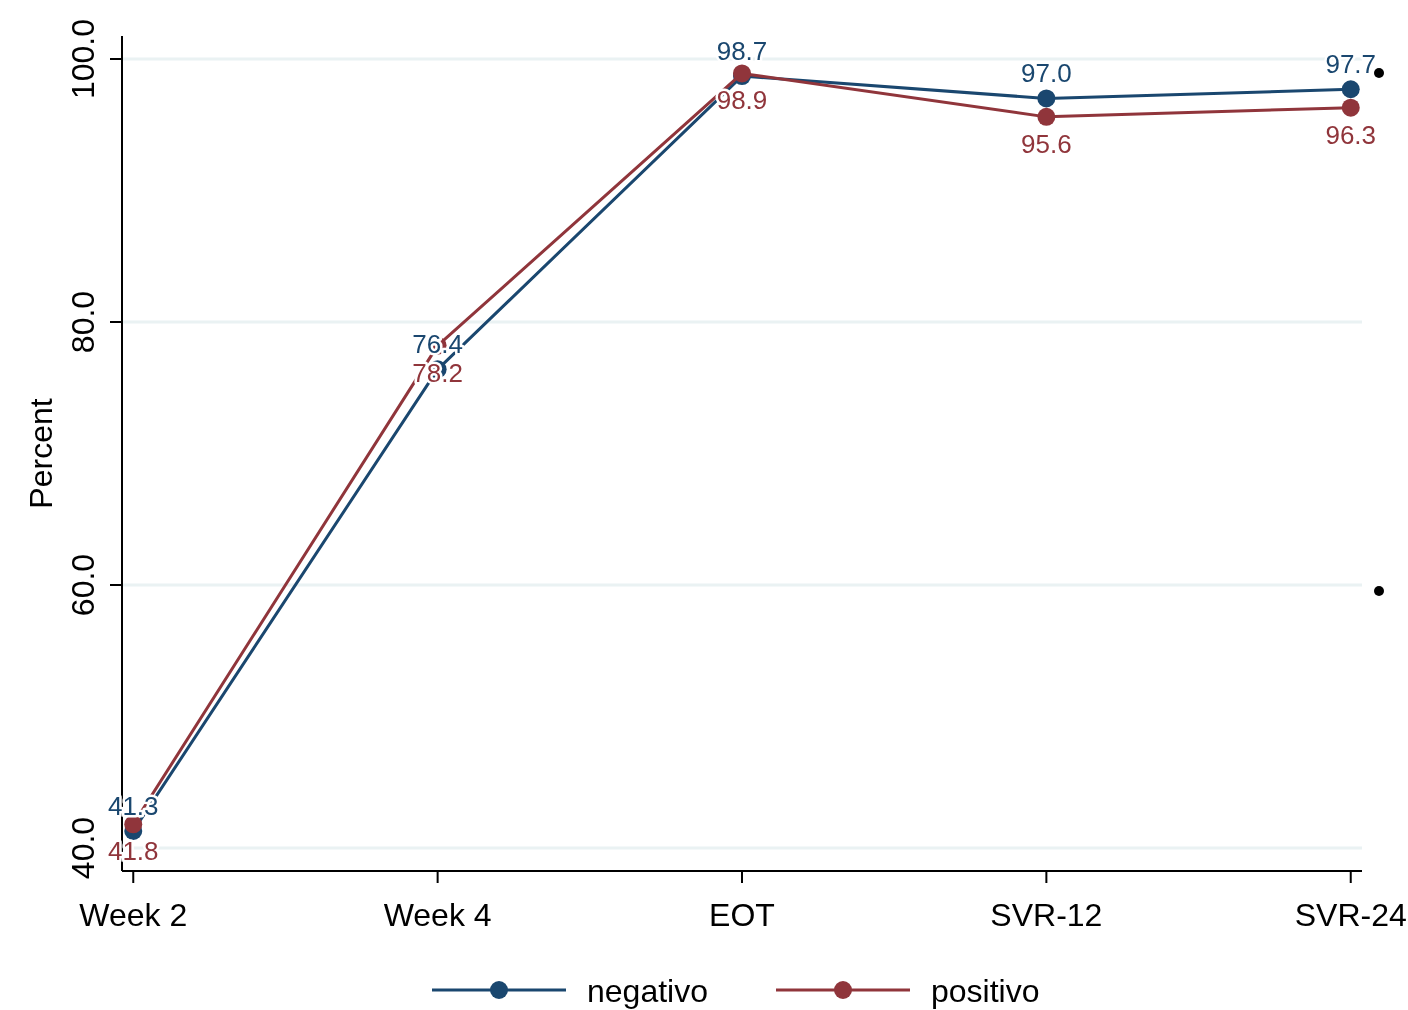 The width and height of the screenshot is (1408, 1010). I want to click on y-tick-label: 80.0, so click(83, 322).